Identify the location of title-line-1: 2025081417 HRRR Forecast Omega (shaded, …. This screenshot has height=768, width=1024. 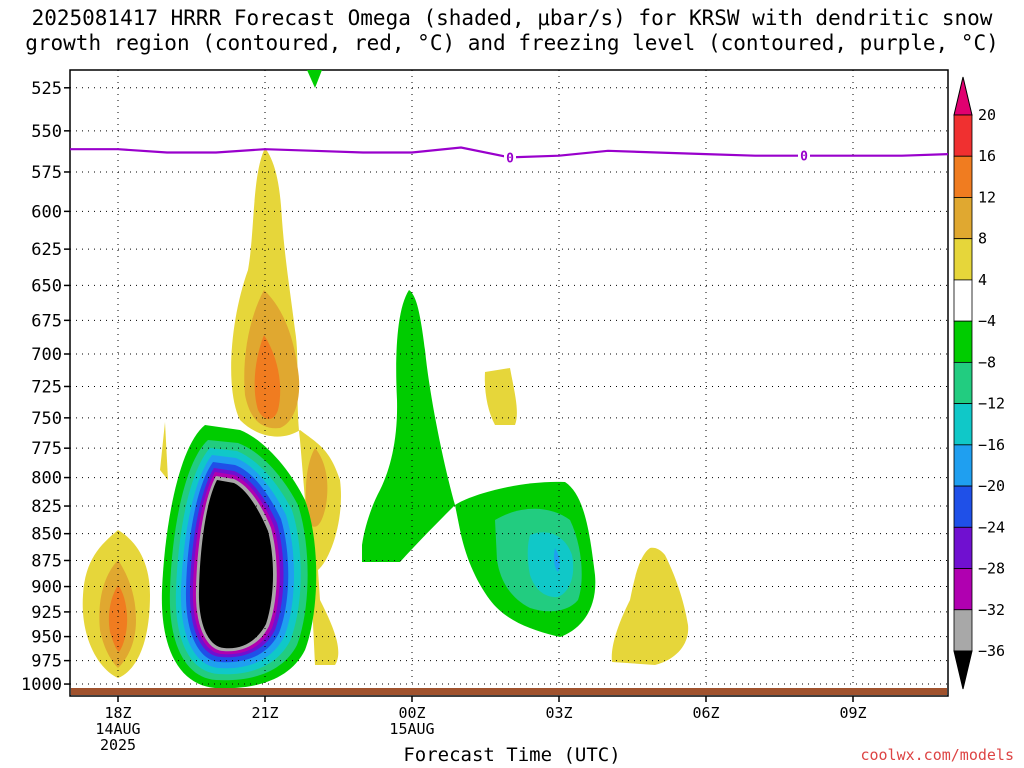
(512, 18).